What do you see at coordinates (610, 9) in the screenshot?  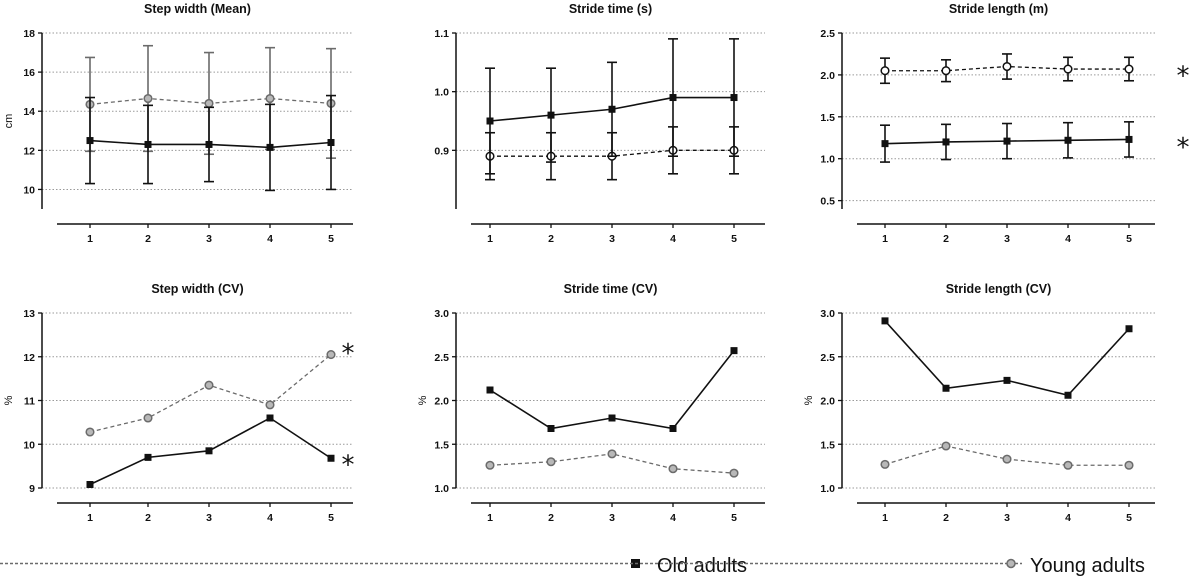 I see `chart-title: Stride time (s)` at bounding box center [610, 9].